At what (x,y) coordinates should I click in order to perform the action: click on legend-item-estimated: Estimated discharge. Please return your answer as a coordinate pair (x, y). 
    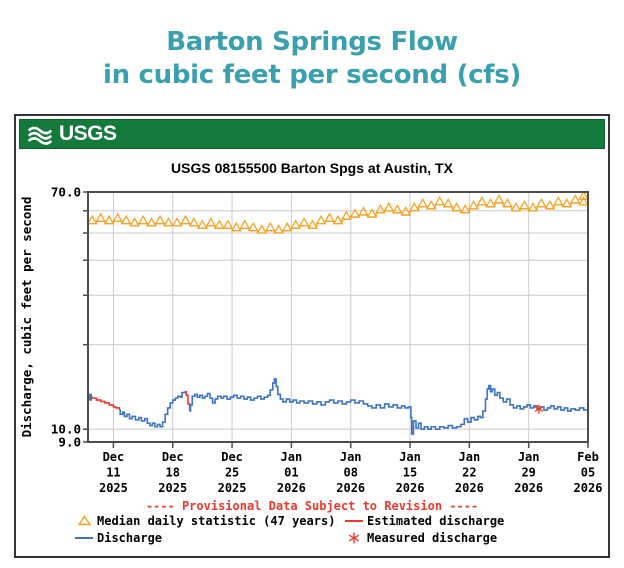
    Looking at the image, I should click on (424, 520).